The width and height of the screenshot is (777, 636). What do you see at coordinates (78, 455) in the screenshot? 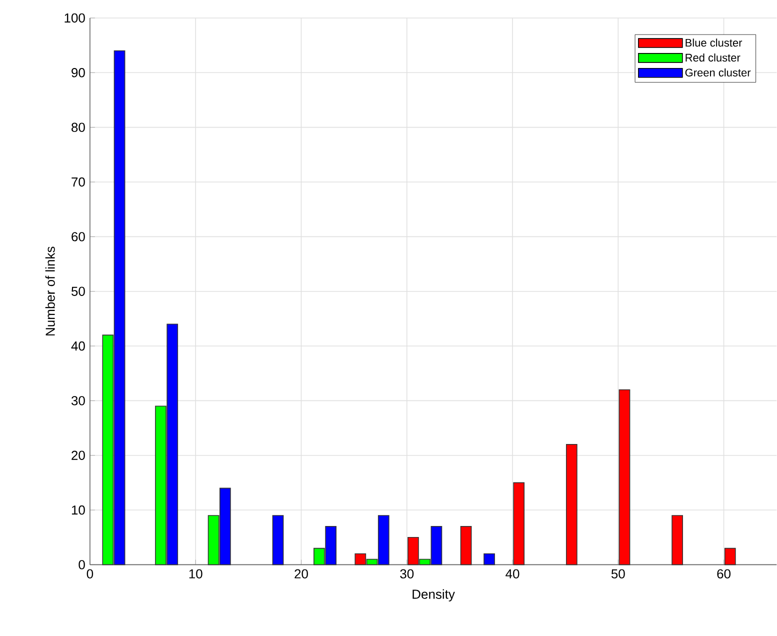
I see `y-tick-label: 20` at bounding box center [78, 455].